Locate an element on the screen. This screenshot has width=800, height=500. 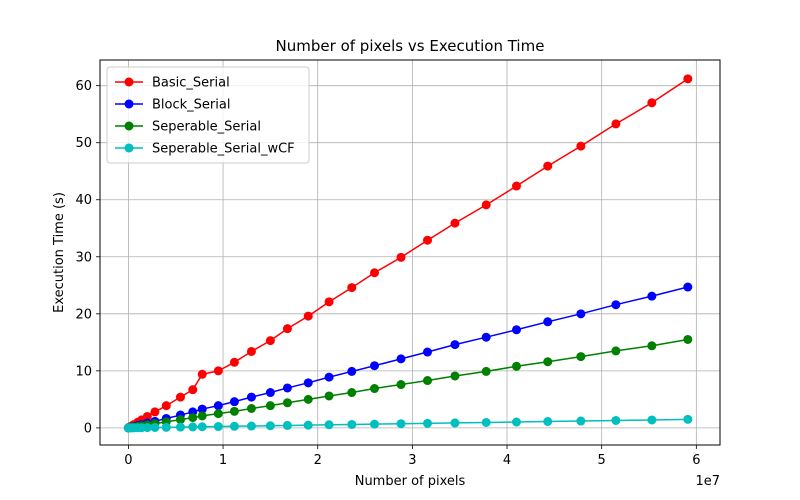
x-tick-label: 3 is located at coordinates (412, 460).